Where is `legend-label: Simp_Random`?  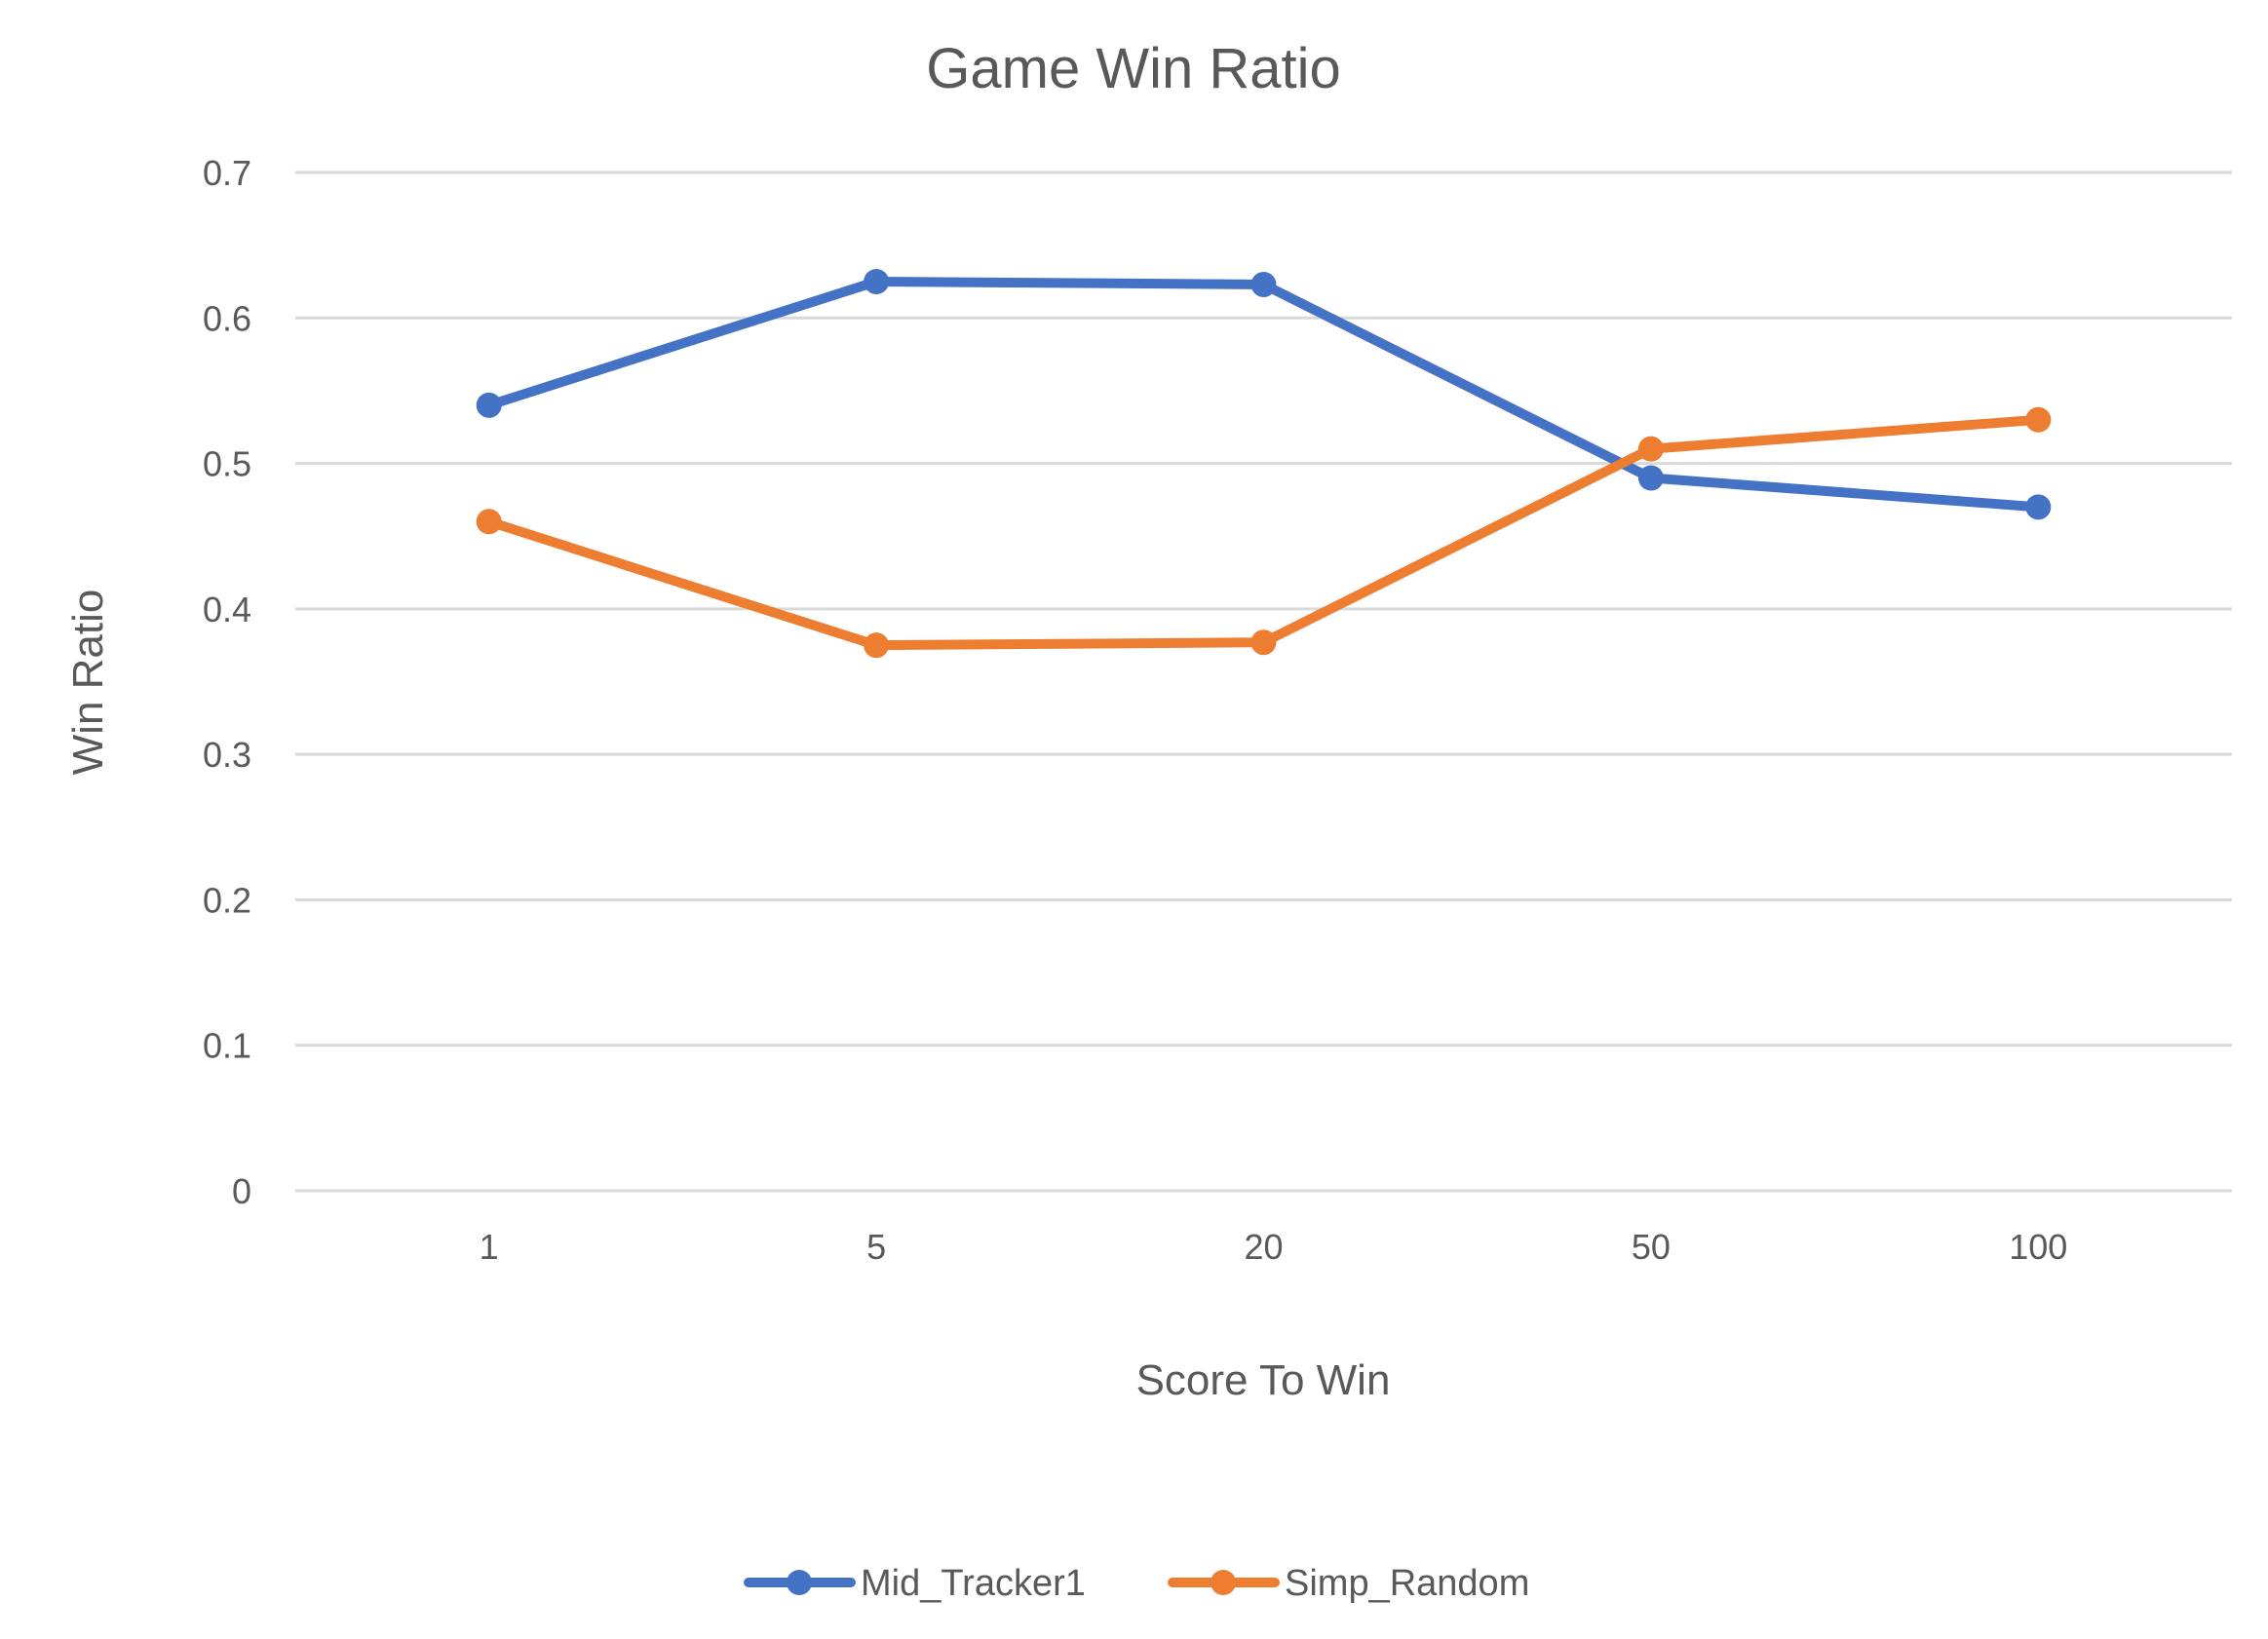
legend-label: Simp_Random is located at coordinates (1407, 1583).